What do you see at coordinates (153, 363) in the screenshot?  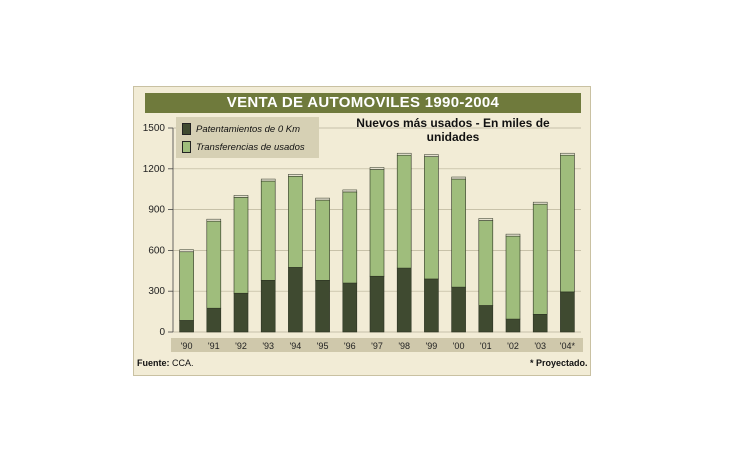 I see `source-label: Fuente:` at bounding box center [153, 363].